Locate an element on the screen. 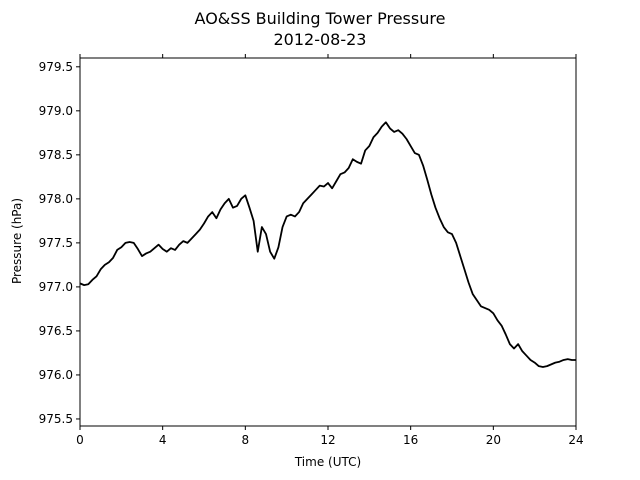  y-tick-label: 979.5 is located at coordinates (56, 67).